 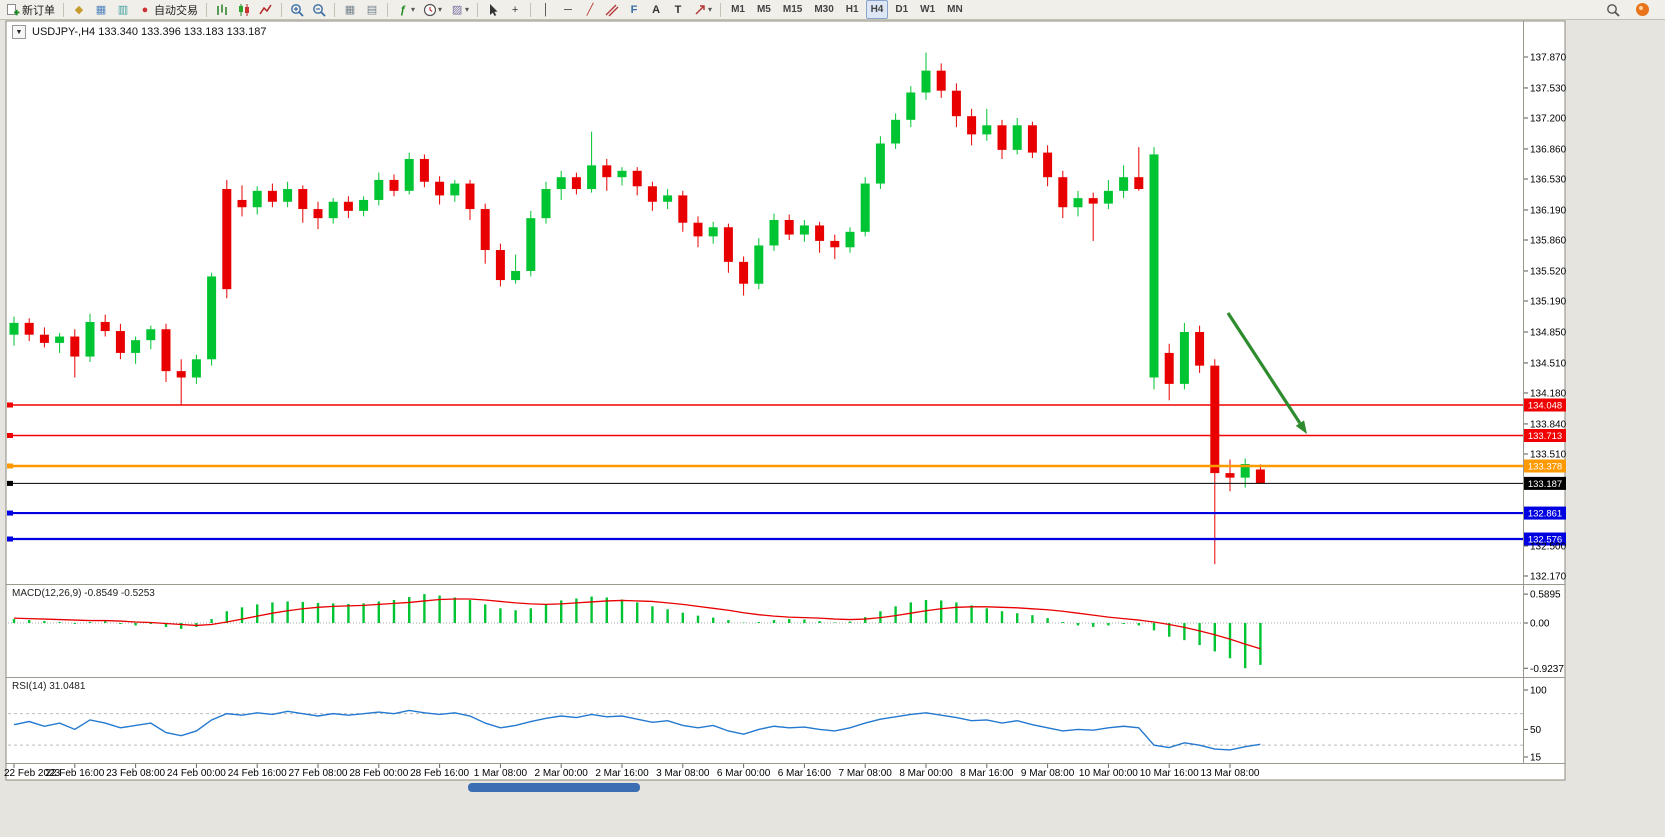 What do you see at coordinates (318, 773) in the screenshot?
I see `svg-text: 27 Feb 08:00` at bounding box center [318, 773].